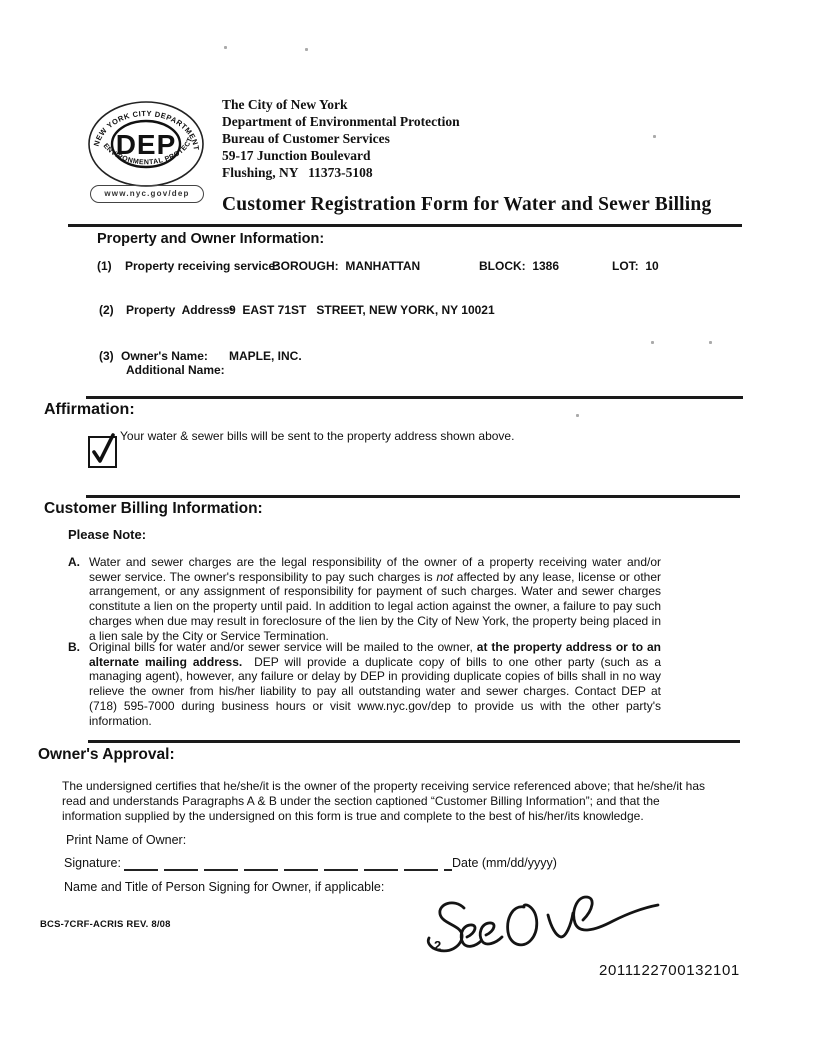 This screenshot has width=816, height=1056. I want to click on logo-url-pill: www.nyc.gov/dep, so click(147, 194).